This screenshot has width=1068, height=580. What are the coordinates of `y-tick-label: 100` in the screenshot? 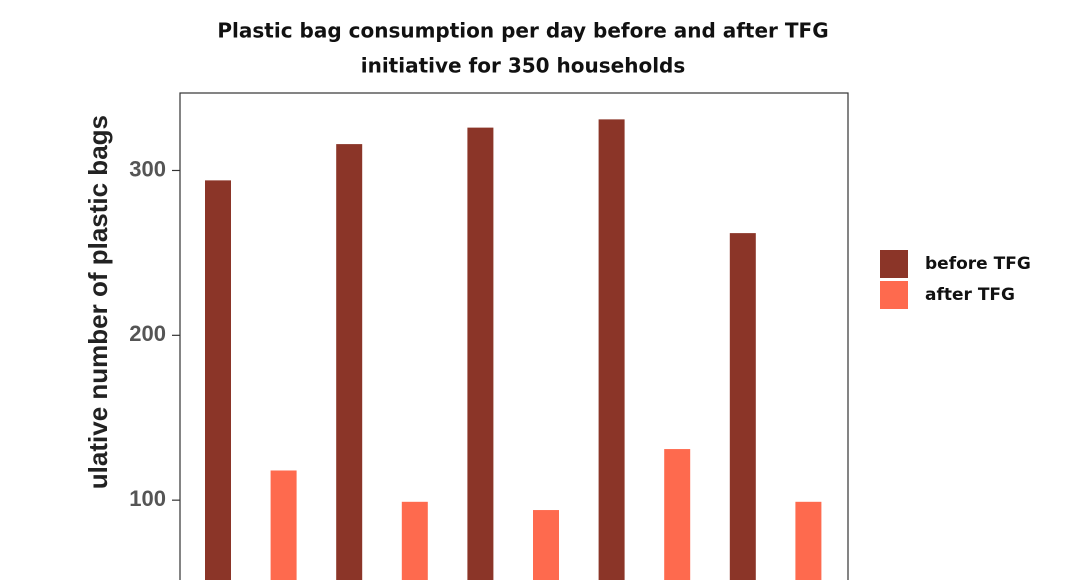 It's located at (147, 498).